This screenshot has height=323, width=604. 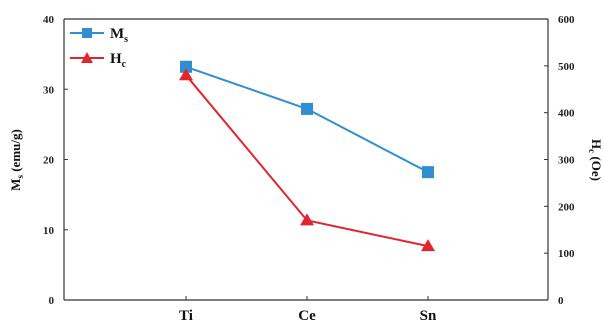 I want to click on right-axis-label: Hc (Oe), so click(x=595, y=160).